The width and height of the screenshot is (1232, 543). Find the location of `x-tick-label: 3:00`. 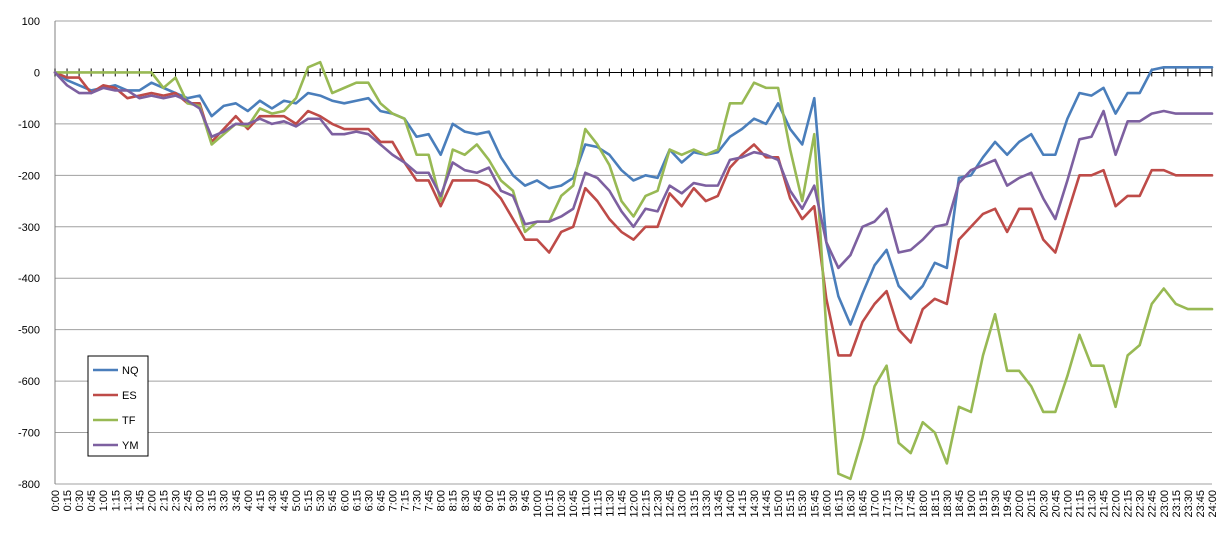

x-tick-label: 3:00 is located at coordinates (201, 500).